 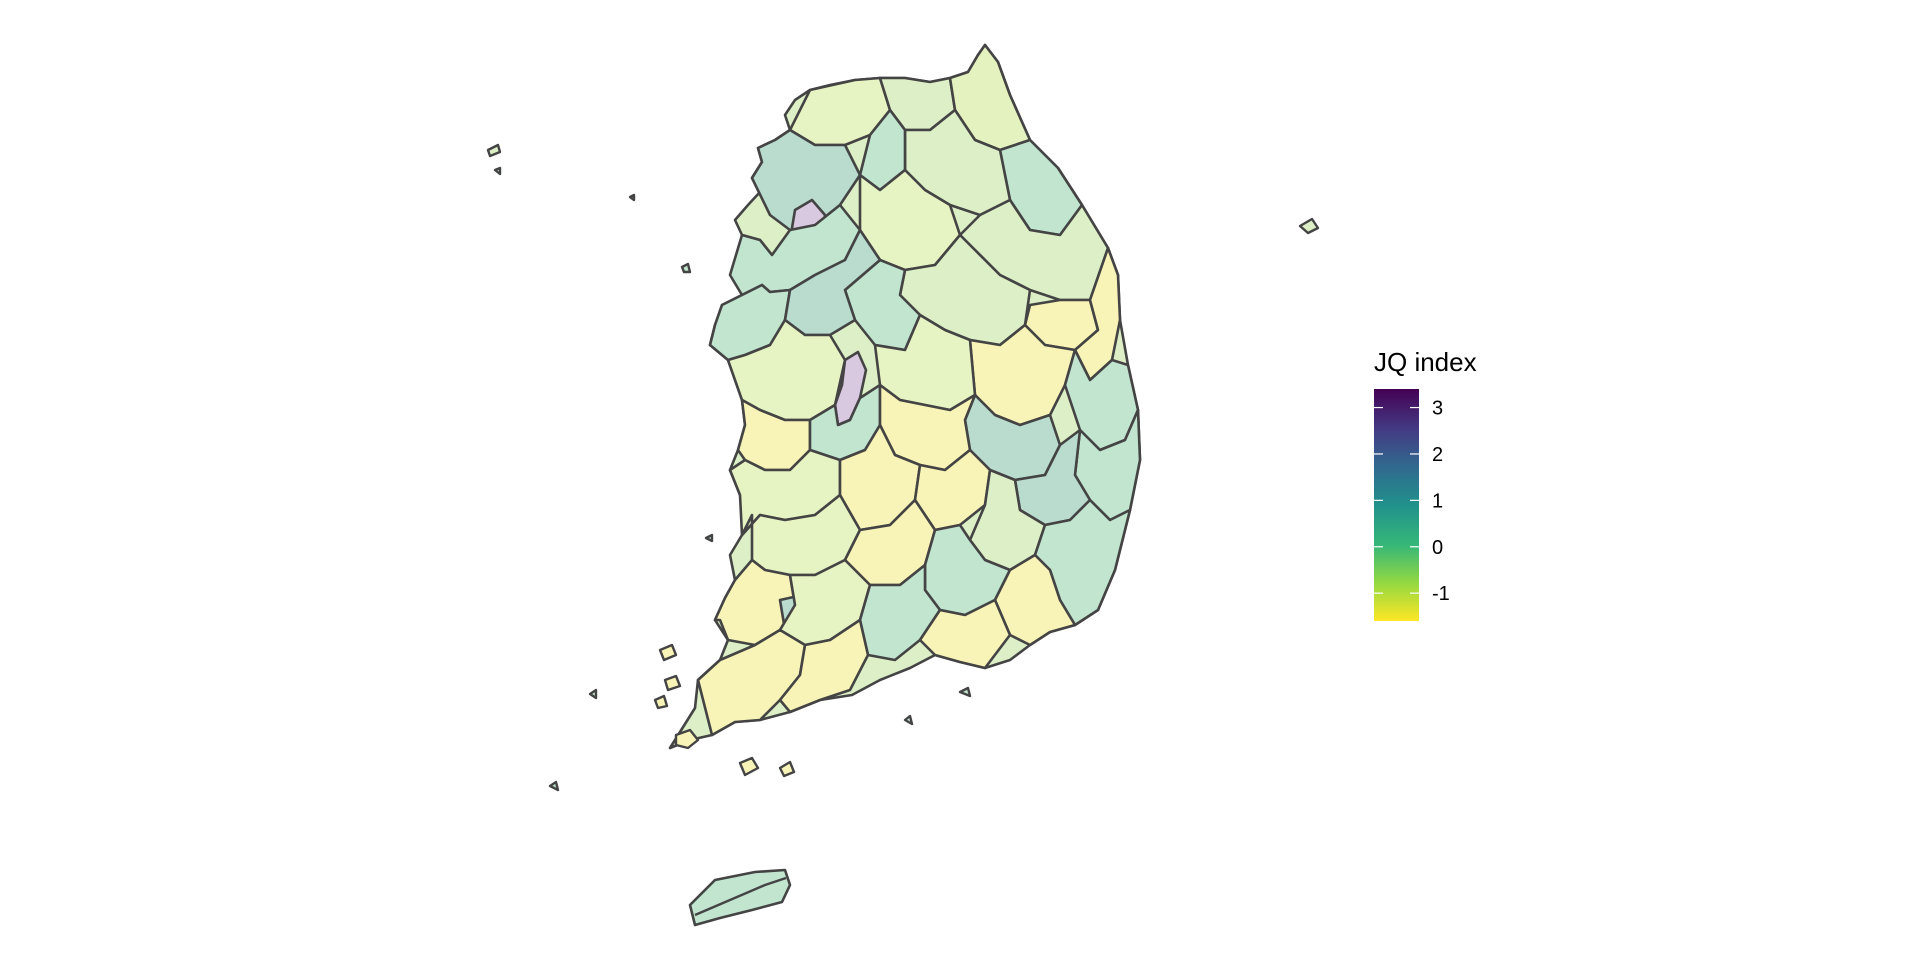 I want to click on legend-title: JQ index, so click(x=1425, y=362).